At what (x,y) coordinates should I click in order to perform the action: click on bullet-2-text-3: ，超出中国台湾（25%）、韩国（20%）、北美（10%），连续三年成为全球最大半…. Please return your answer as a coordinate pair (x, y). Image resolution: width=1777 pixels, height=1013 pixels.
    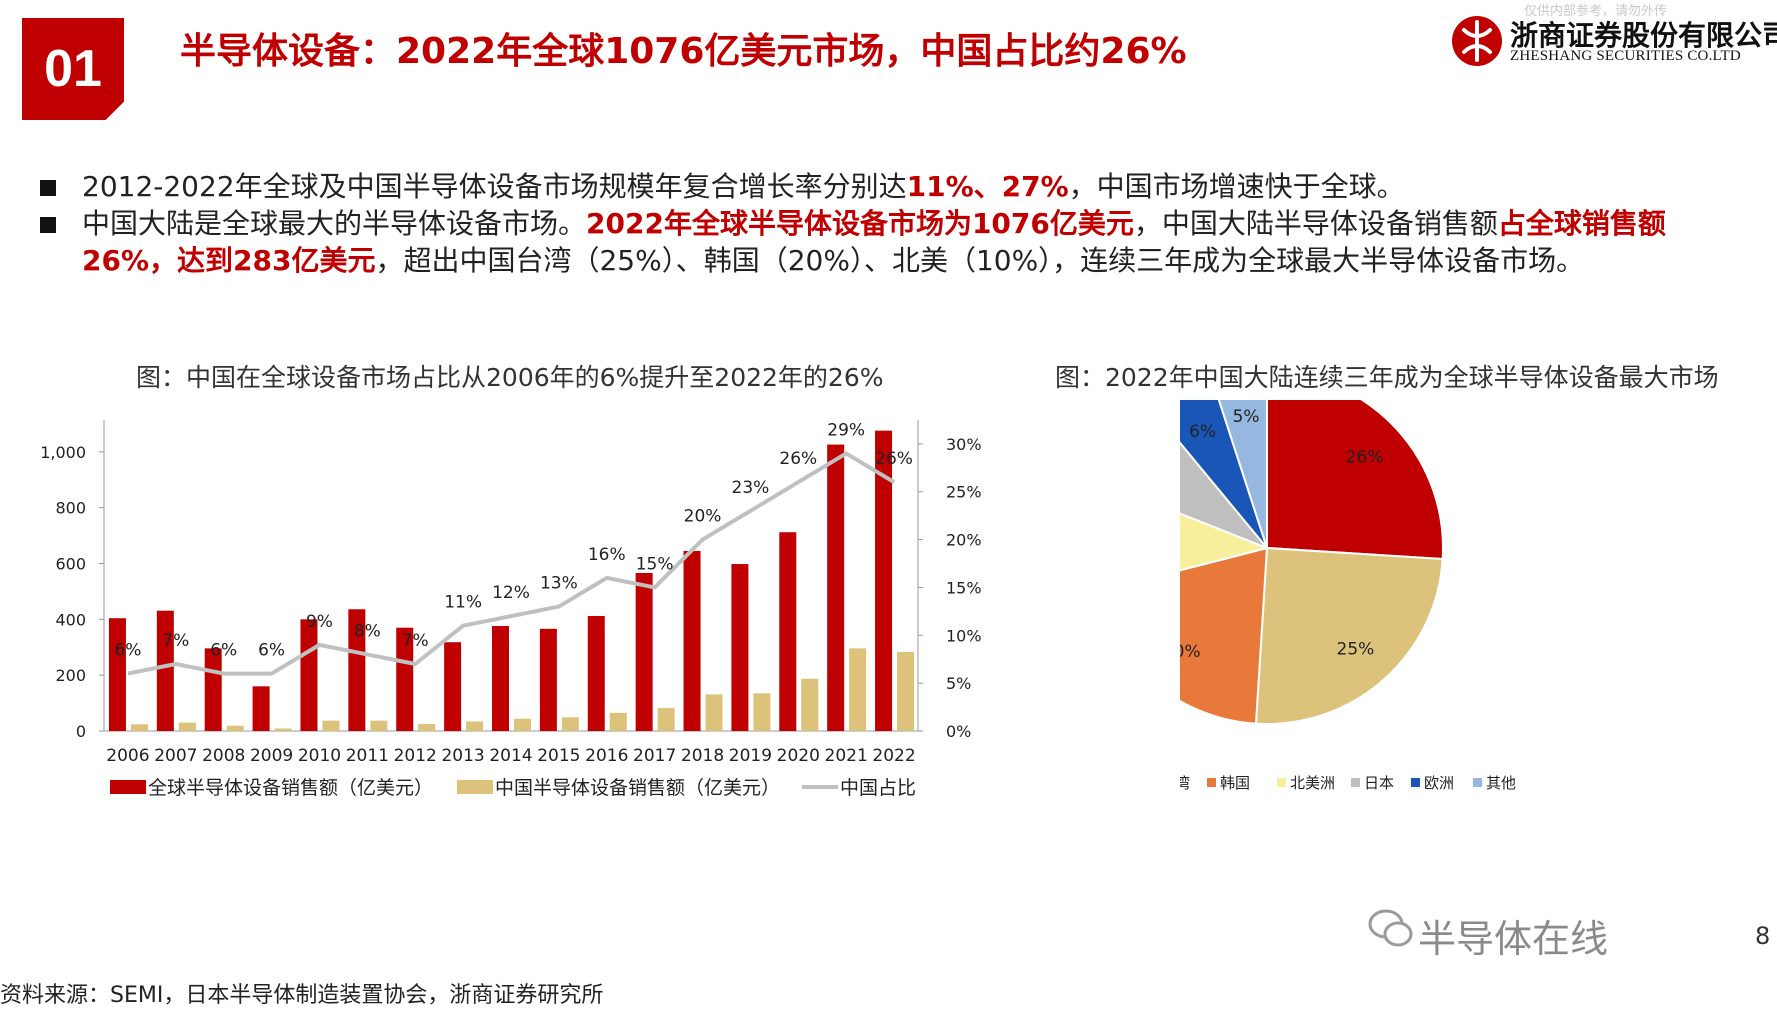
    Looking at the image, I should click on (980, 260).